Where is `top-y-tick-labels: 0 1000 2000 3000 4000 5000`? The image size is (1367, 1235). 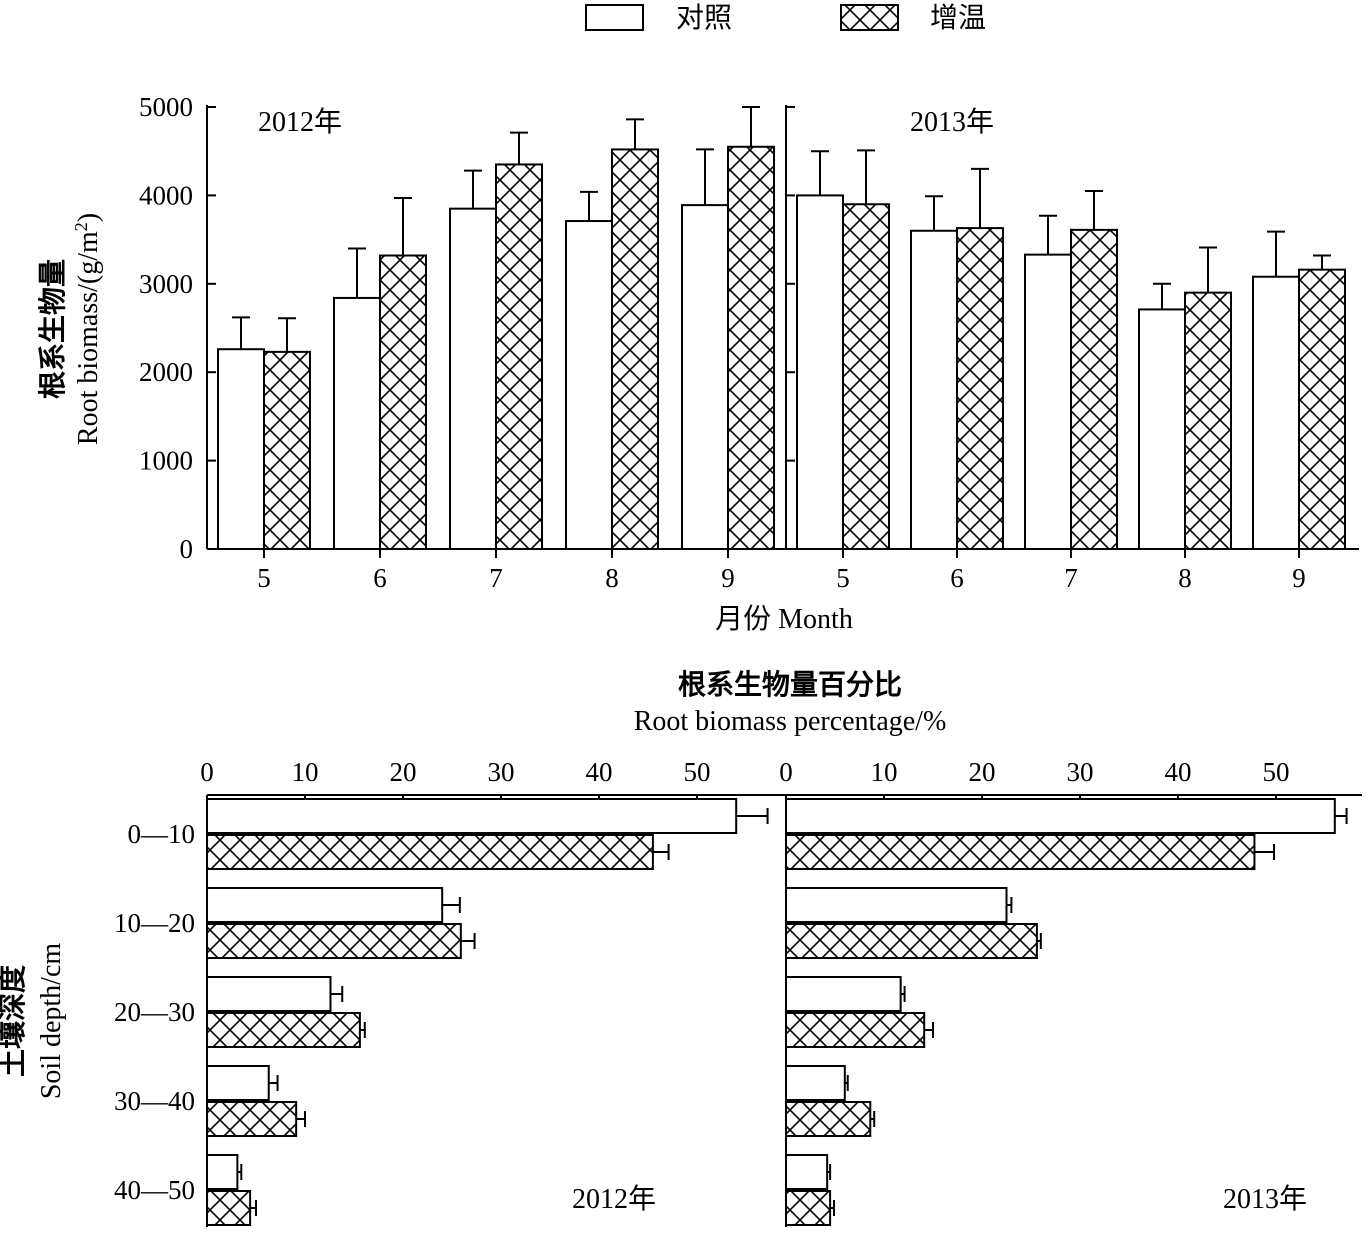
top-y-tick-labels: 0 1000 2000 3000 4000 5000 is located at coordinates (166, 328).